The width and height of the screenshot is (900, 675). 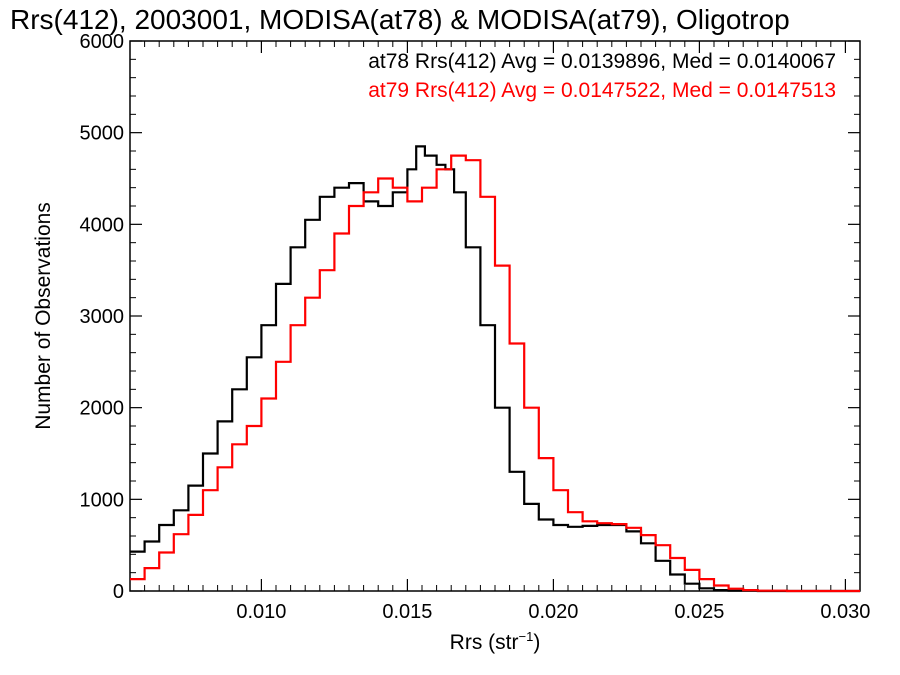 I want to click on x-axis-label: Rrs (str−1), so click(x=495, y=641).